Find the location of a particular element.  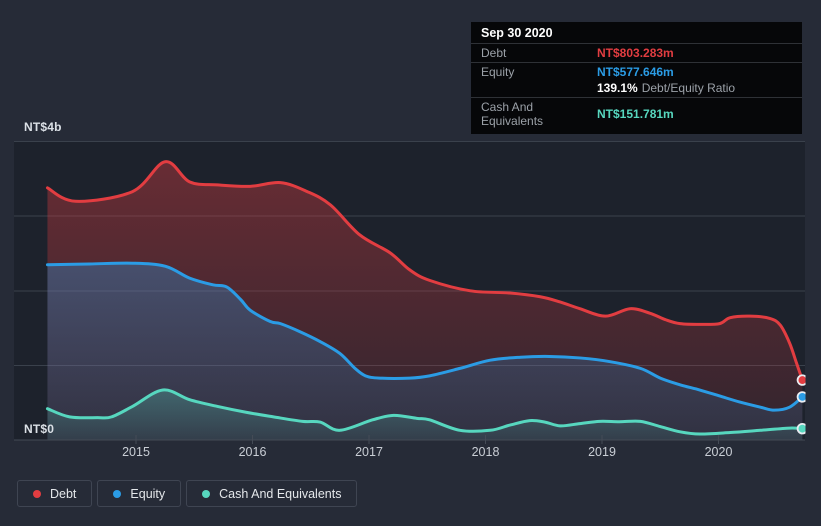

tooltip-ratio-value: 139.1% is located at coordinates (617, 88).